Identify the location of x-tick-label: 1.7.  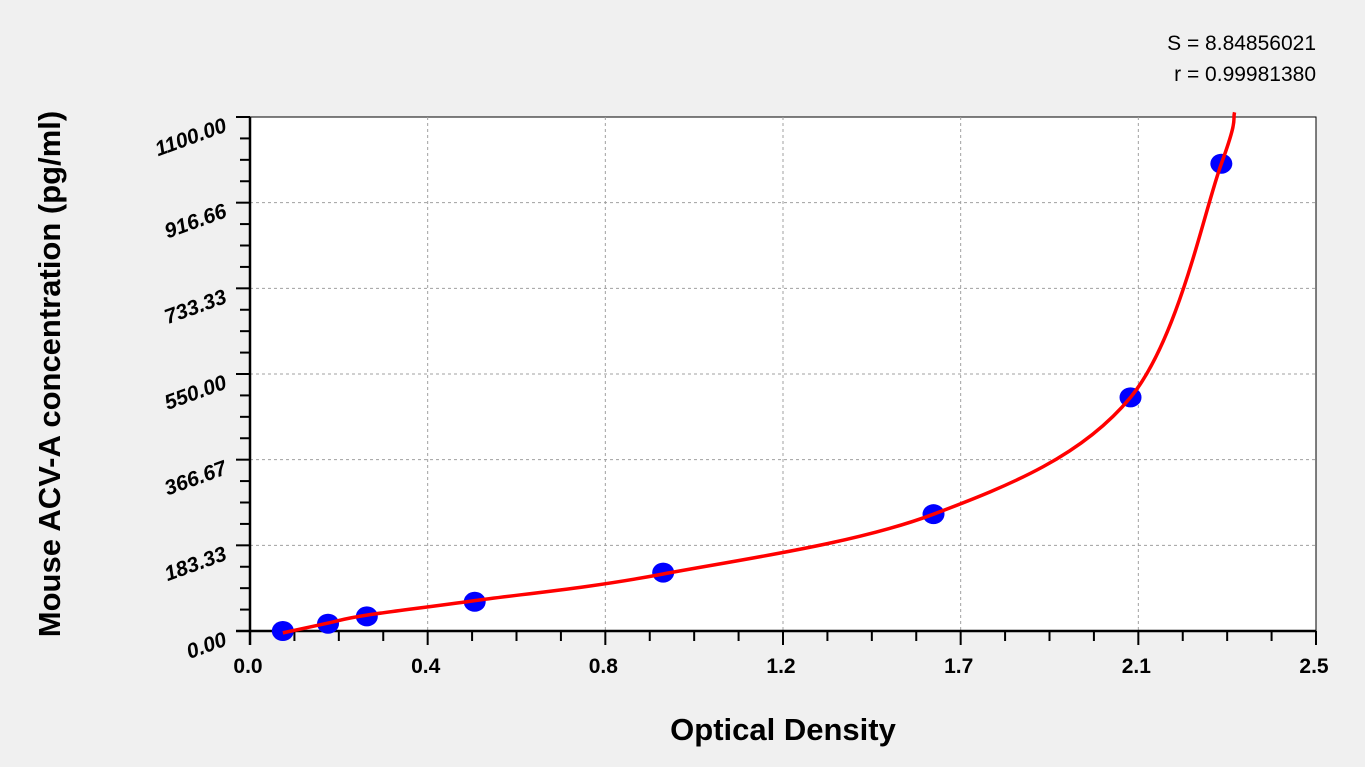
(958, 666).